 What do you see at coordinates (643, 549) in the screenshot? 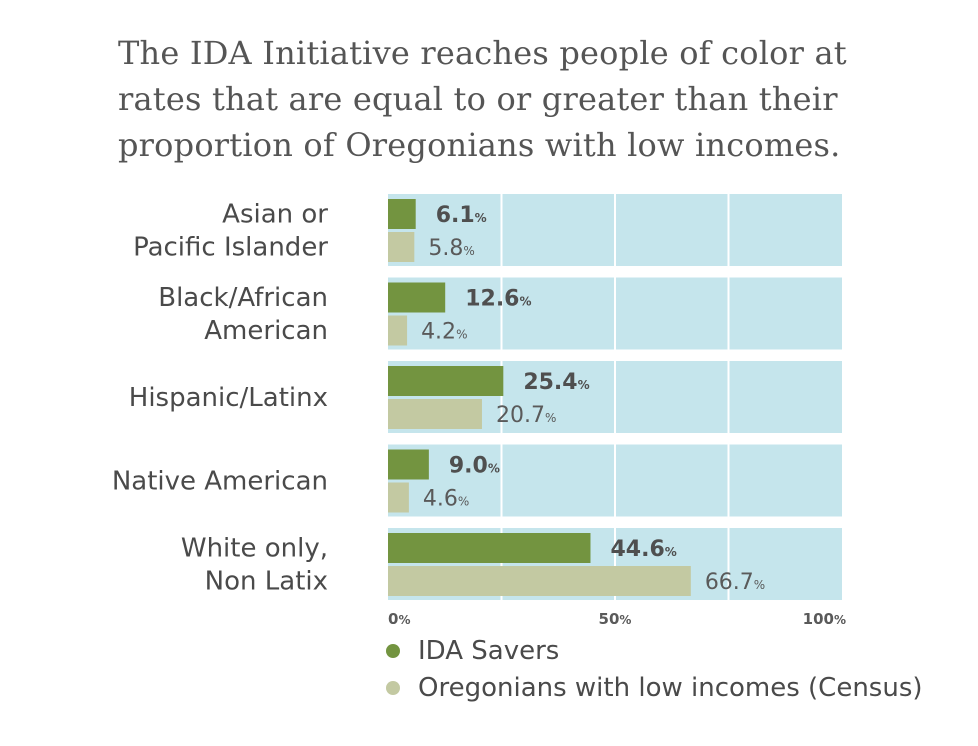
I see `data-label-ida-savers: 44.6%` at bounding box center [643, 549].